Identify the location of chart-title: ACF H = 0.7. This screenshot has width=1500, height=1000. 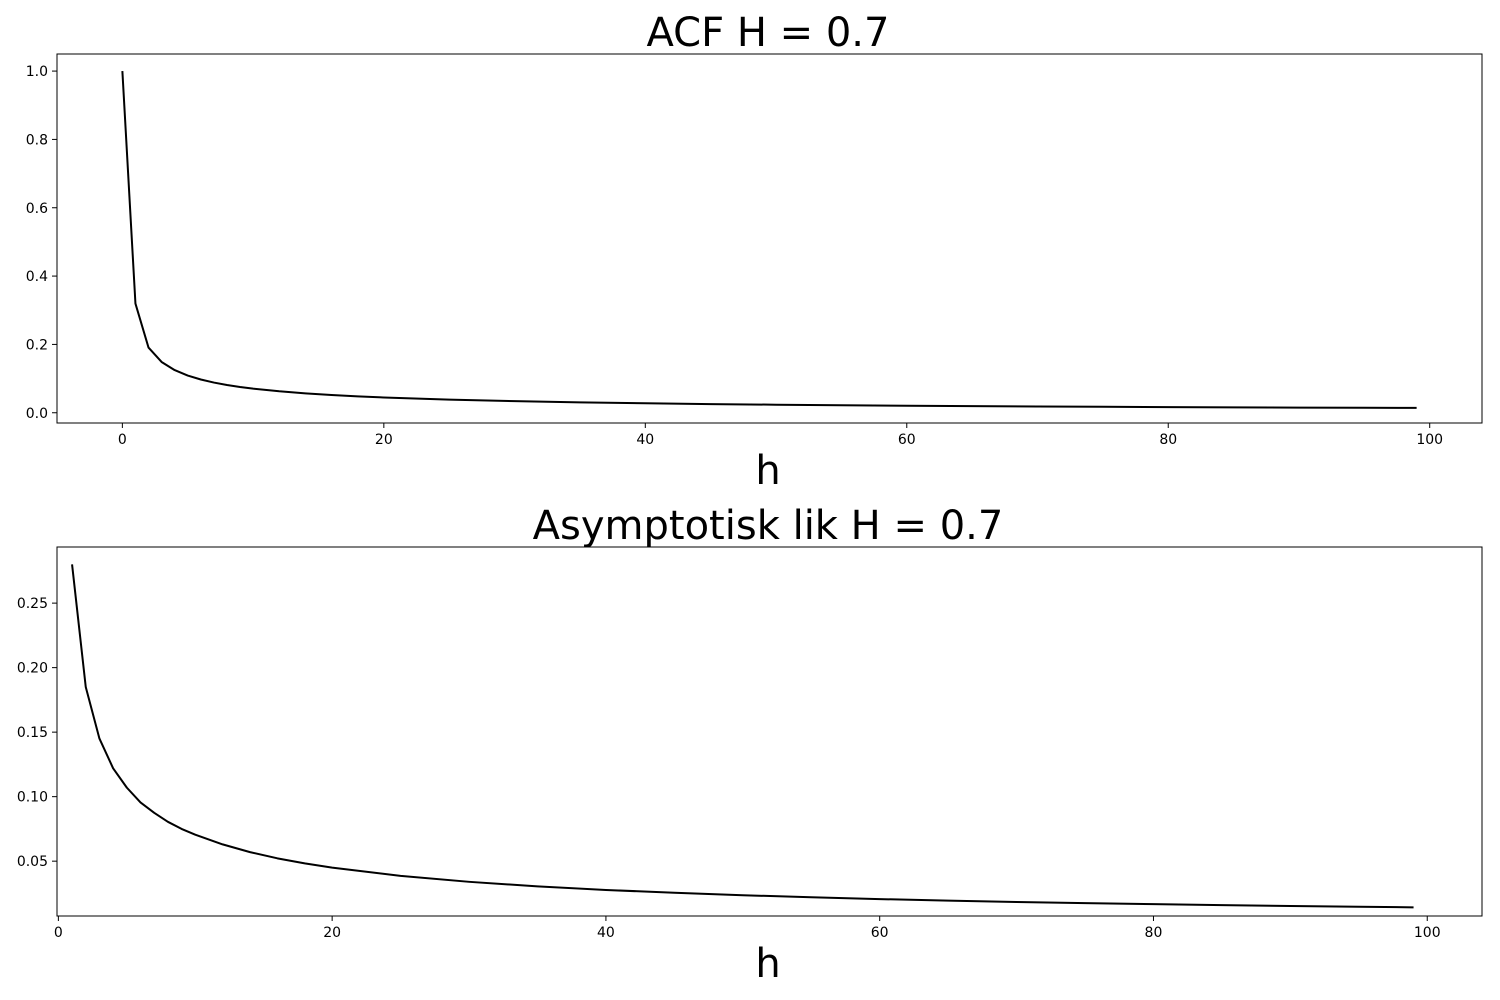
(768, 33).